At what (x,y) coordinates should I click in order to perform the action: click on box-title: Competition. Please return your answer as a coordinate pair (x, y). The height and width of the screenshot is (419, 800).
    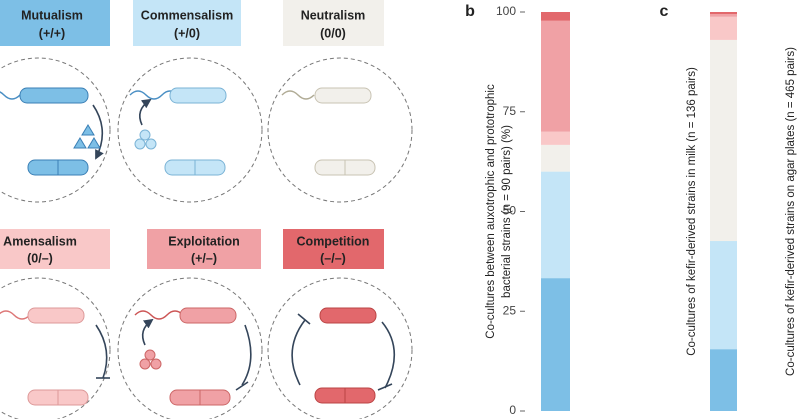
    Looking at the image, I should click on (333, 241).